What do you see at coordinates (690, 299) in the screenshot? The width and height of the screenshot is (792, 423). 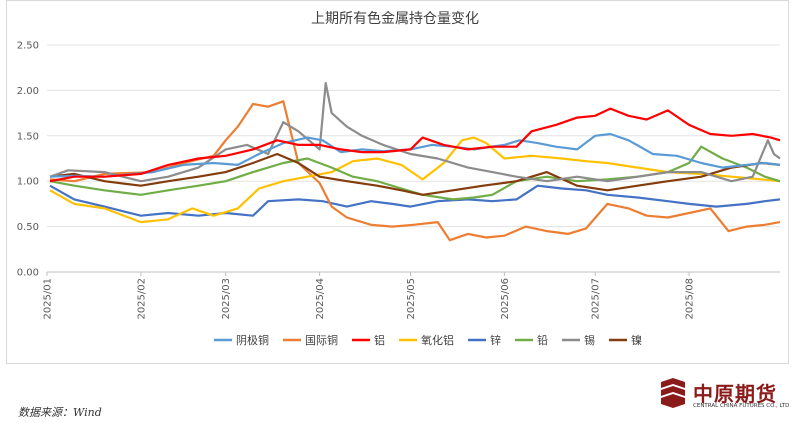 I see `x-tick-label: 2025/08` at bounding box center [690, 299].